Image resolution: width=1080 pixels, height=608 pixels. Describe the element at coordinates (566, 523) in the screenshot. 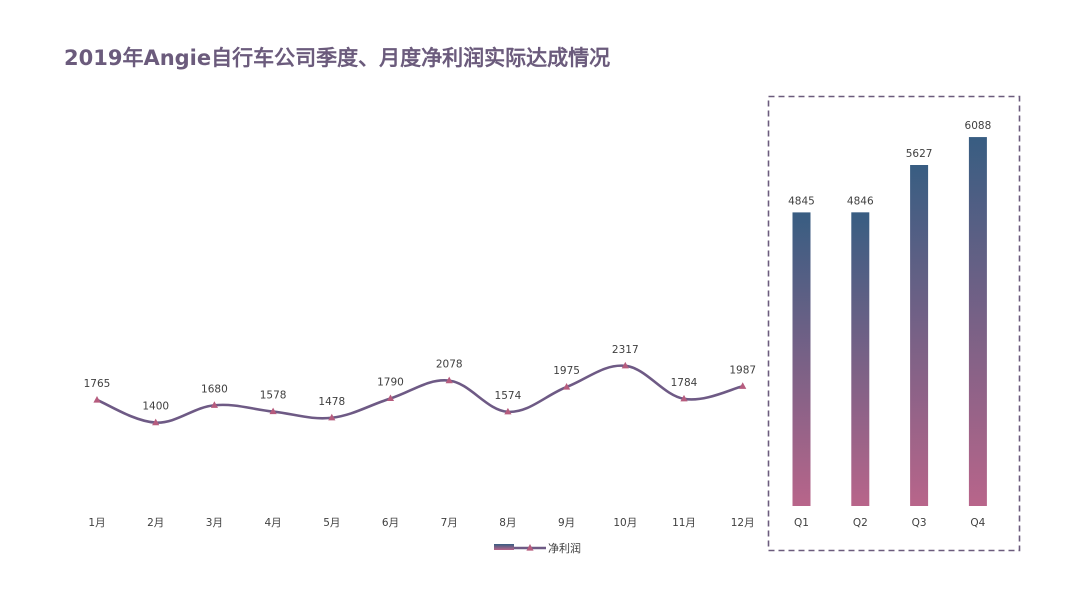

I see `x-tick-label: 9月` at that location.